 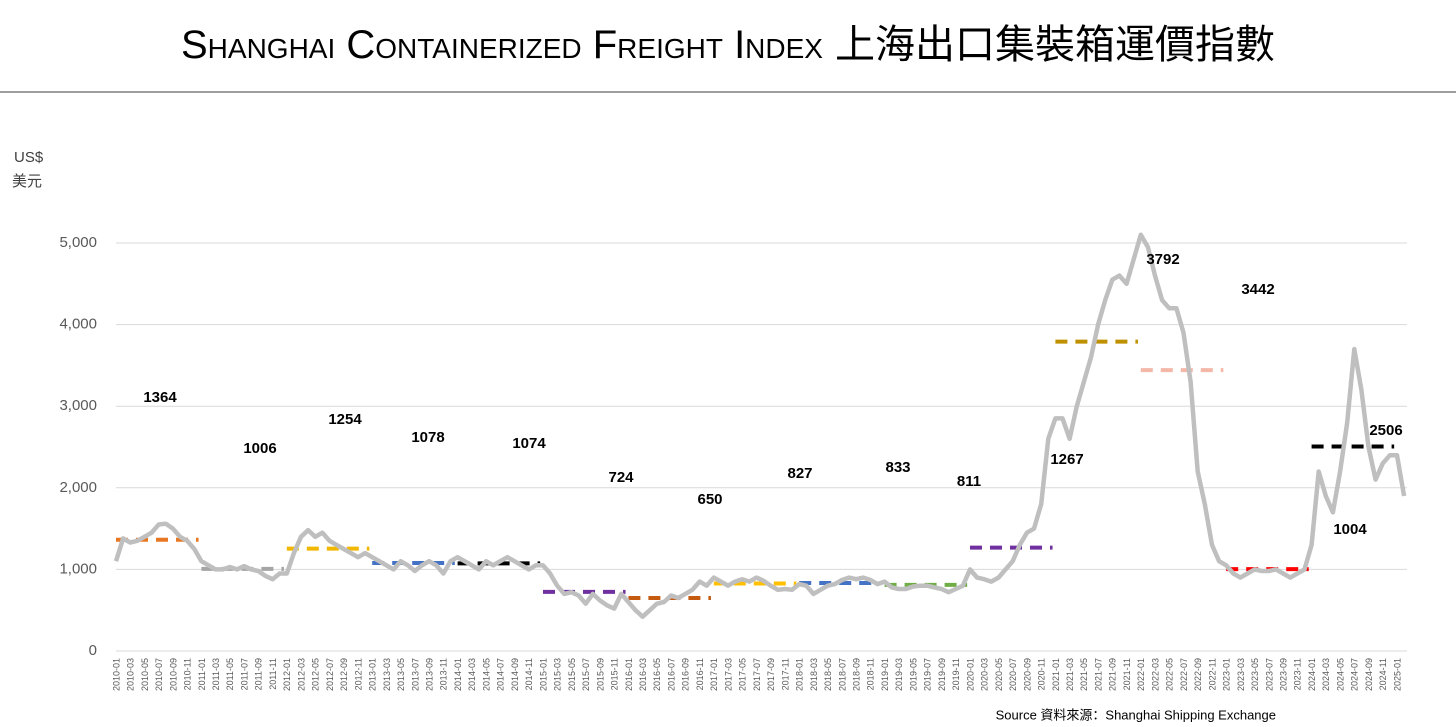 What do you see at coordinates (1170, 674) in the screenshot?
I see `x-tick-label: 2022-05` at bounding box center [1170, 674].